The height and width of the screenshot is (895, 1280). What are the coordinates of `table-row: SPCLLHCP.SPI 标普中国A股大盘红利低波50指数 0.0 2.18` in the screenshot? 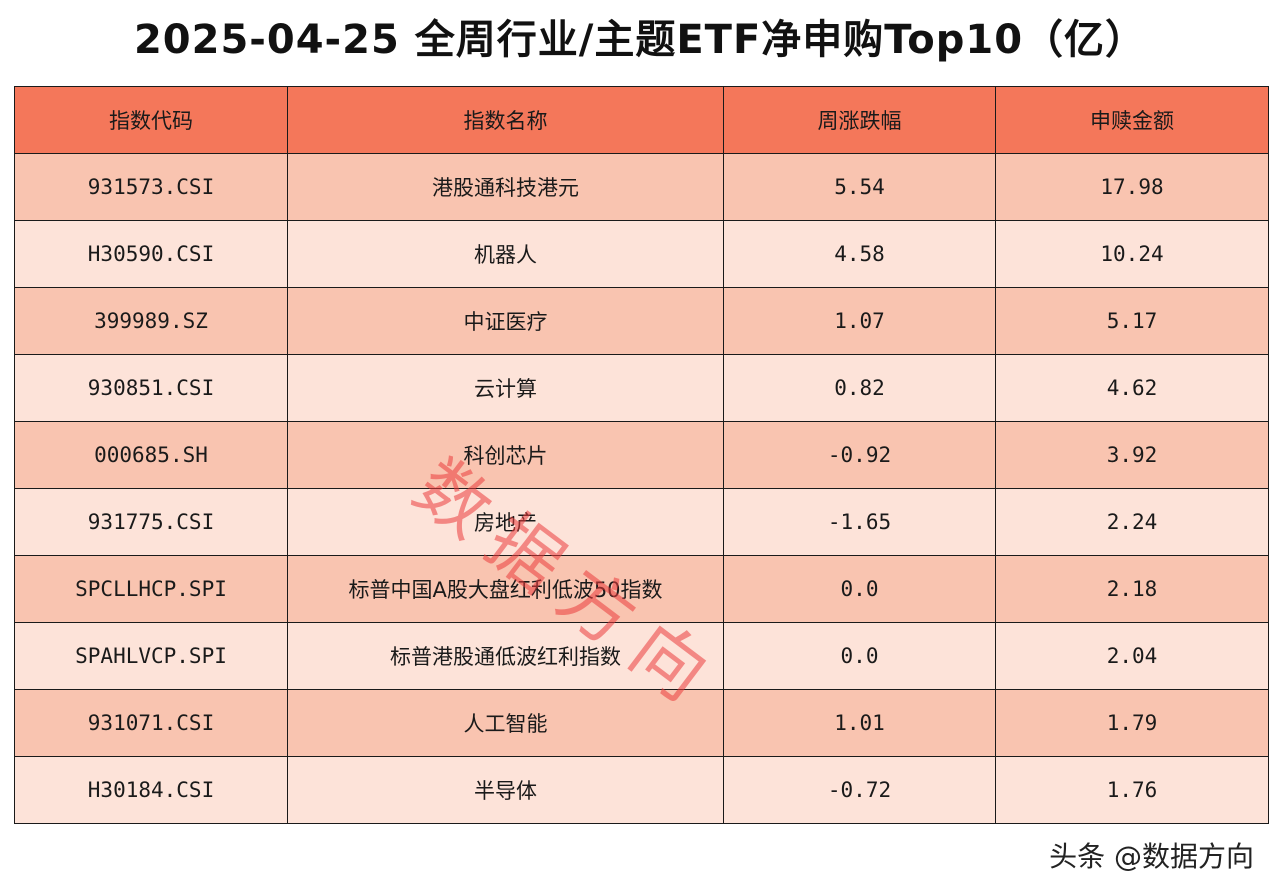 It's located at (641, 589).